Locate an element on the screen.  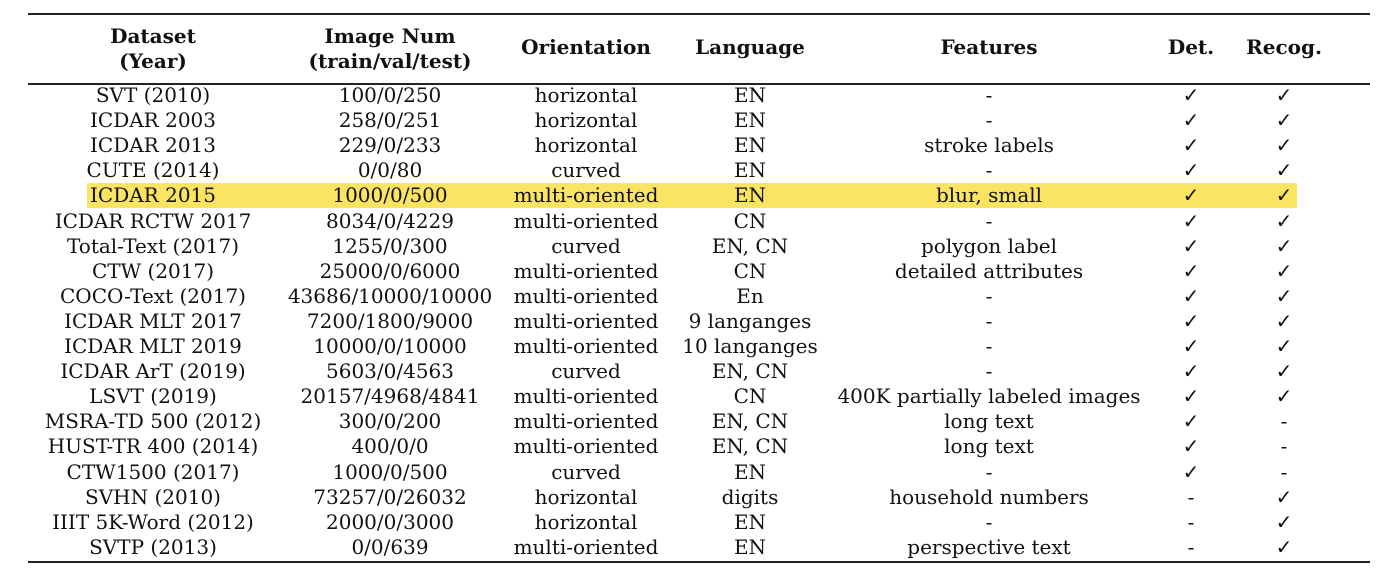
header-det: Det. is located at coordinates (1191, 47).